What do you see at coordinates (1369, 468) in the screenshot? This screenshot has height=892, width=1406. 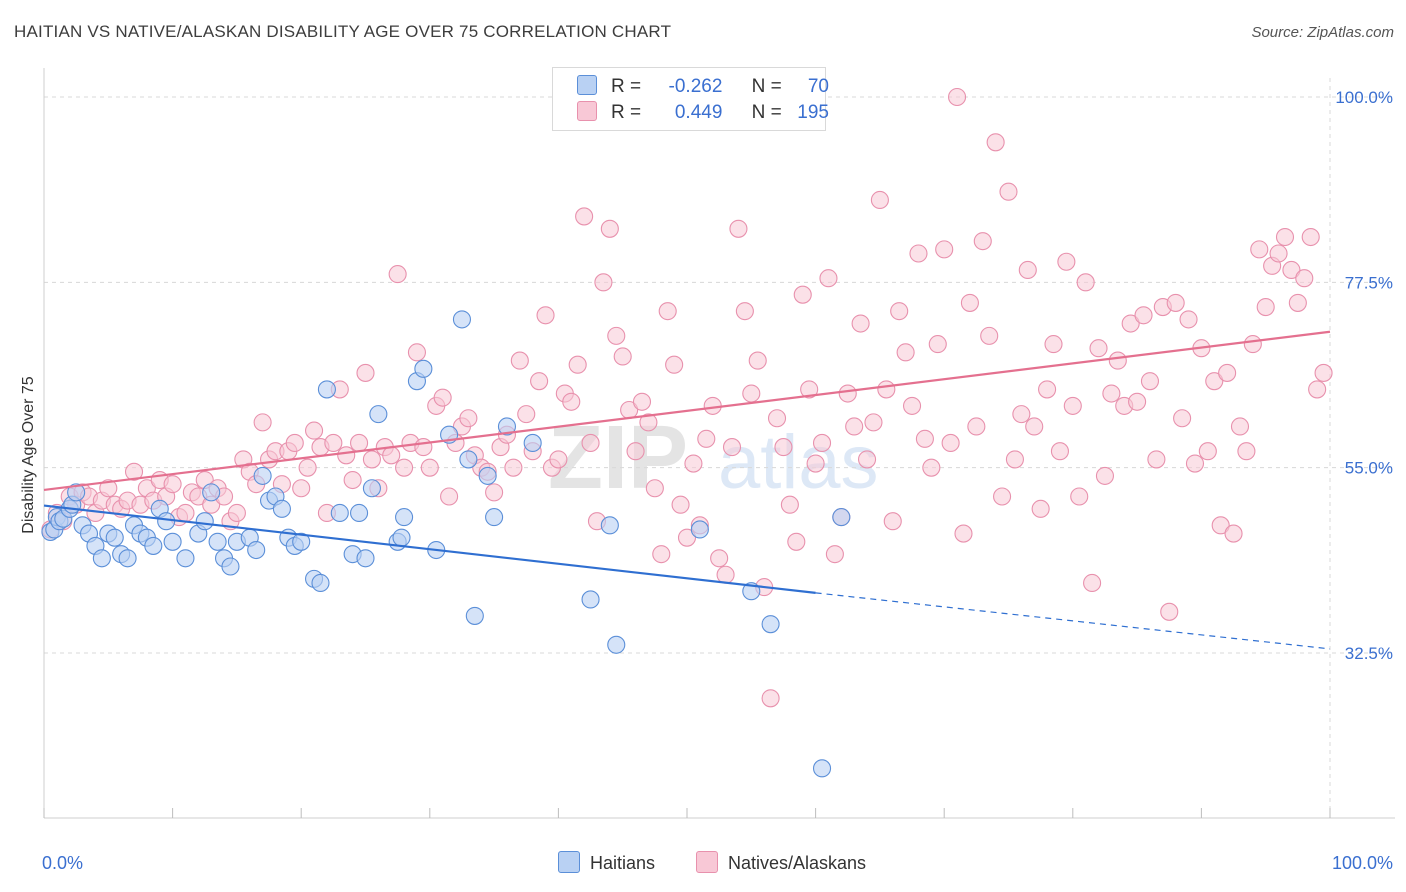 I see `y-tick-label: 55.0%` at bounding box center [1369, 468].